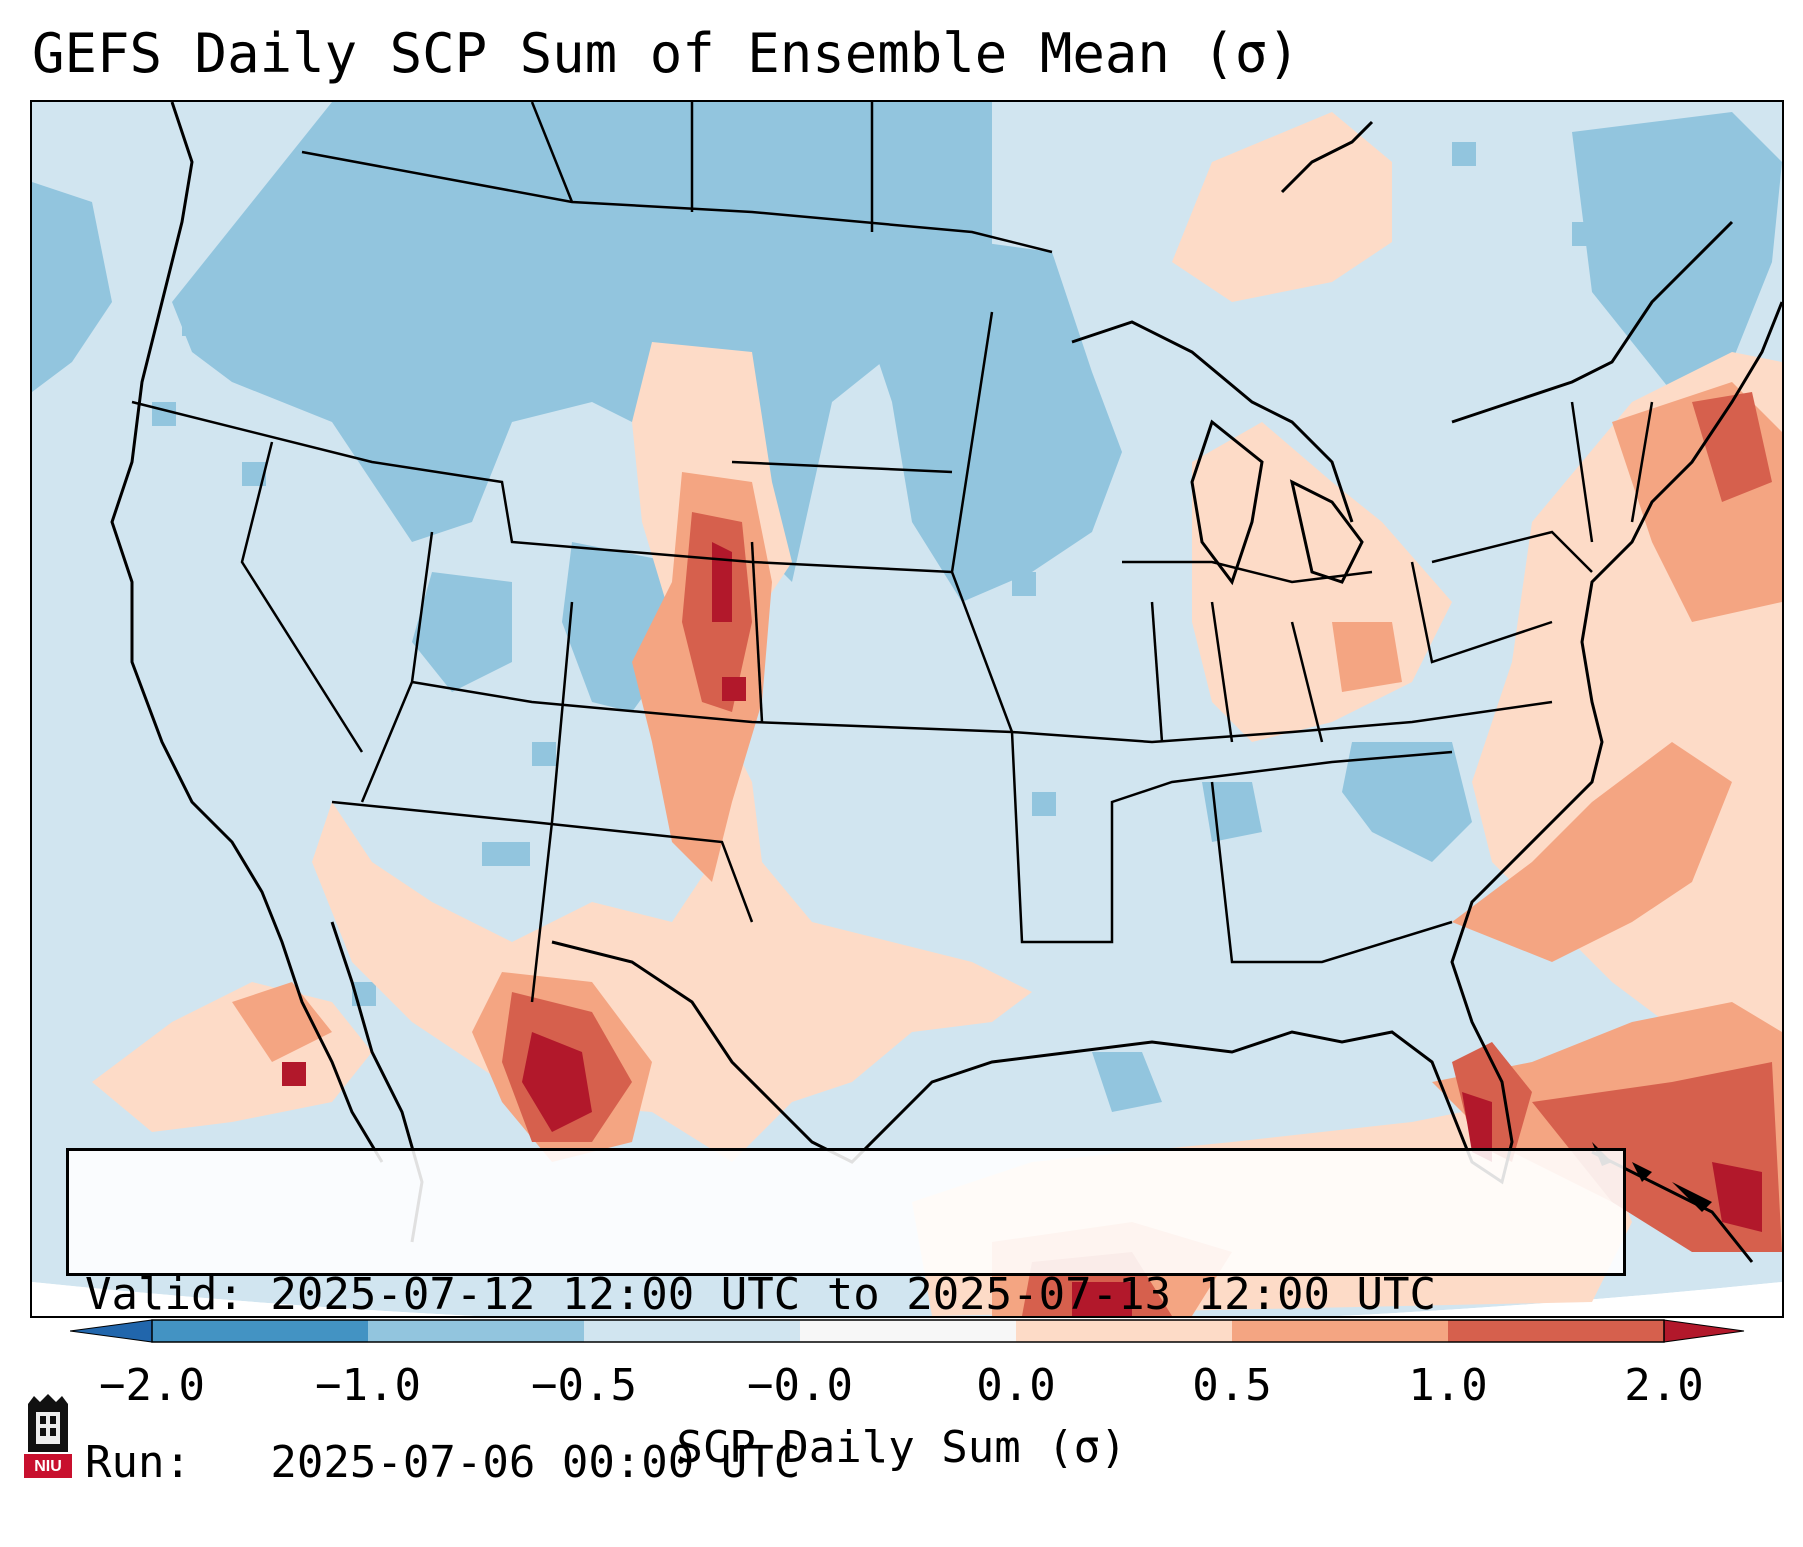 This screenshot has width=1803, height=1547. Describe the element at coordinates (48, 1436) in the screenshot. I see `university-shield-icon` at that location.